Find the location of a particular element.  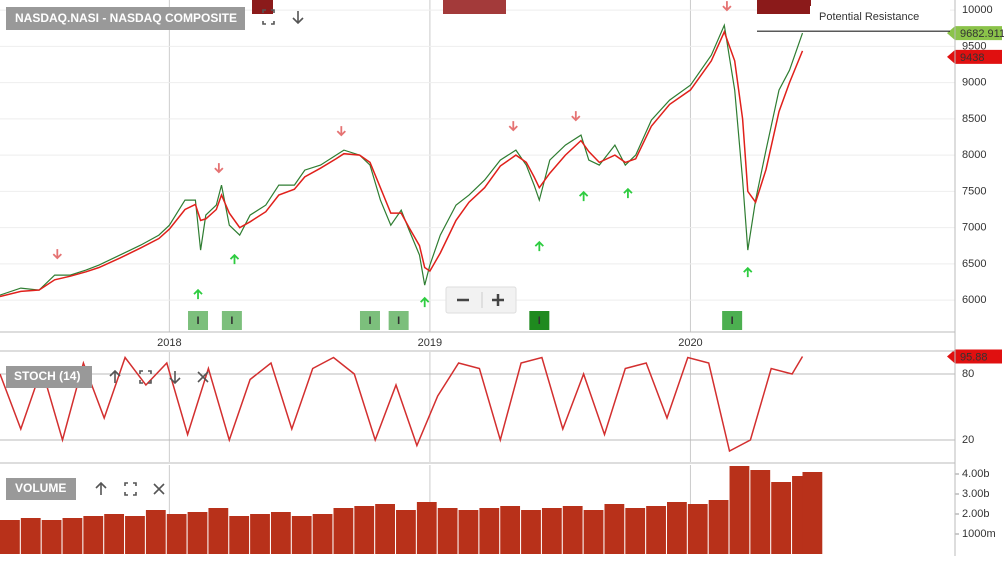

x-tick-label: 2018 is located at coordinates (169, 343).